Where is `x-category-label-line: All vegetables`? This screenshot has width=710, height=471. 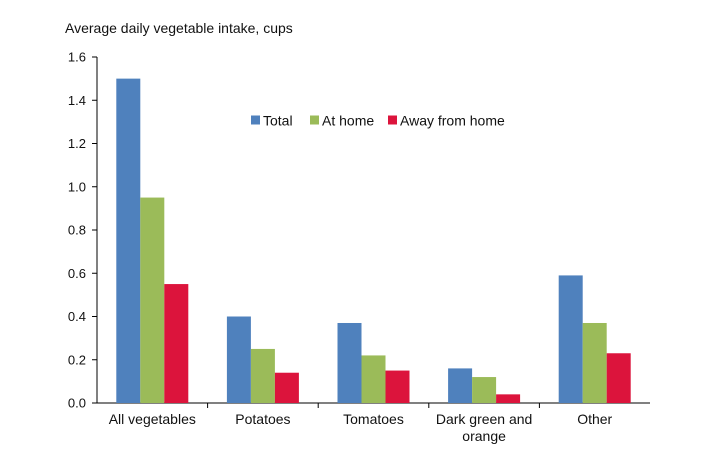
x-category-label-line: All vegetables is located at coordinates (152, 419).